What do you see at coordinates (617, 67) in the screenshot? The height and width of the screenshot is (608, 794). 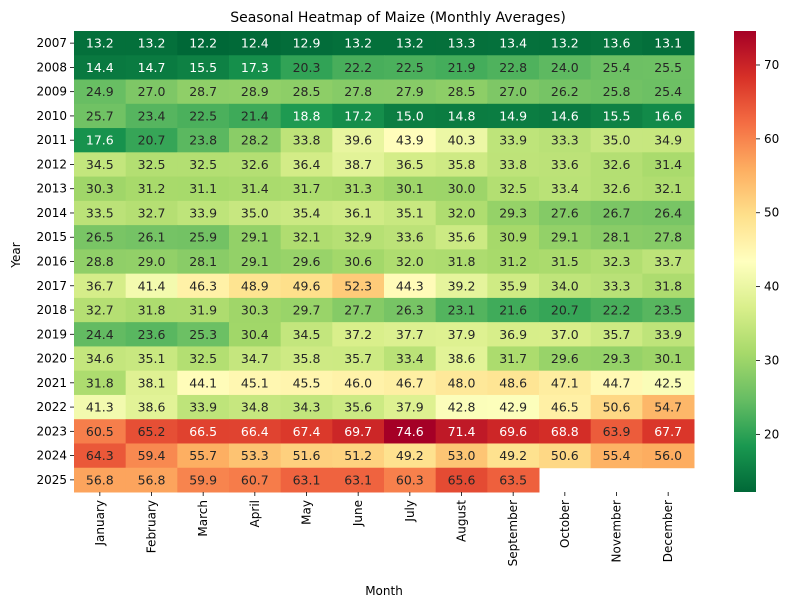 I see `cell-value-label: 25.4` at bounding box center [617, 67].